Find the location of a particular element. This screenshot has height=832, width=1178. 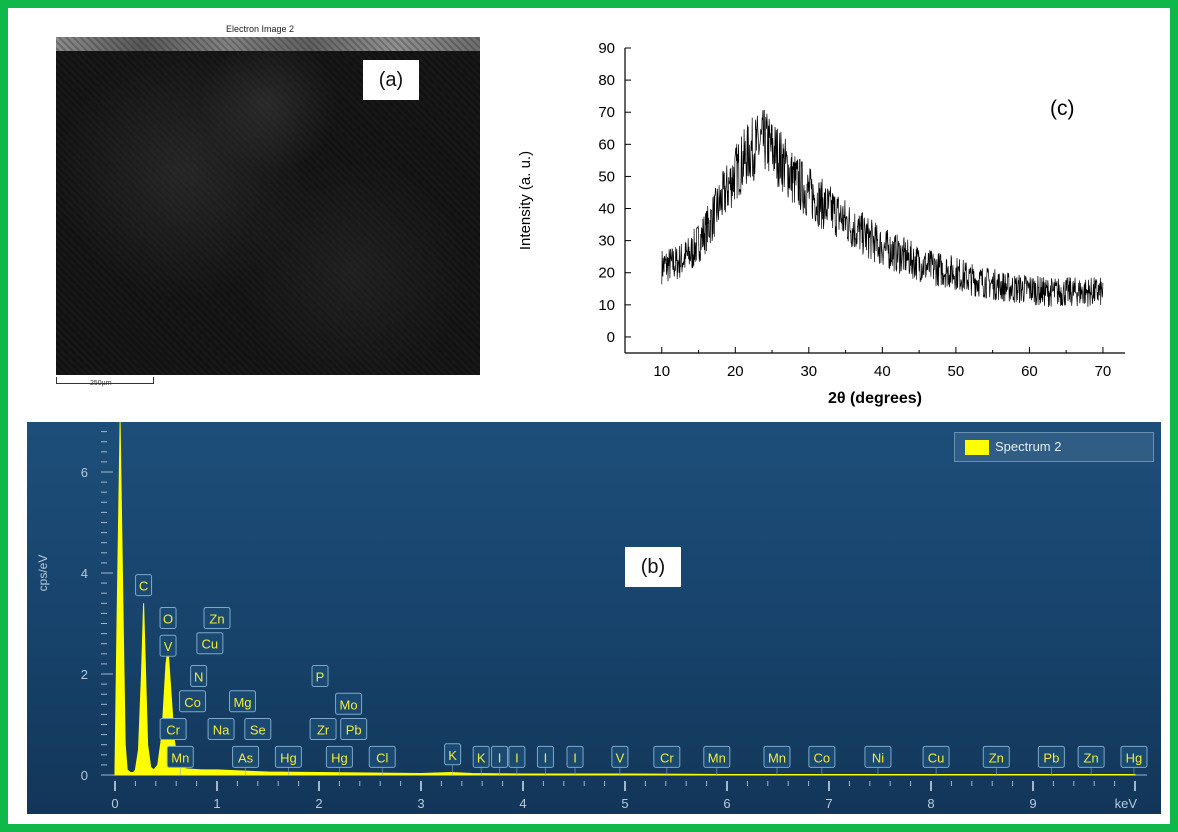

eds-element-tag: Na is located at coordinates (221, 729).